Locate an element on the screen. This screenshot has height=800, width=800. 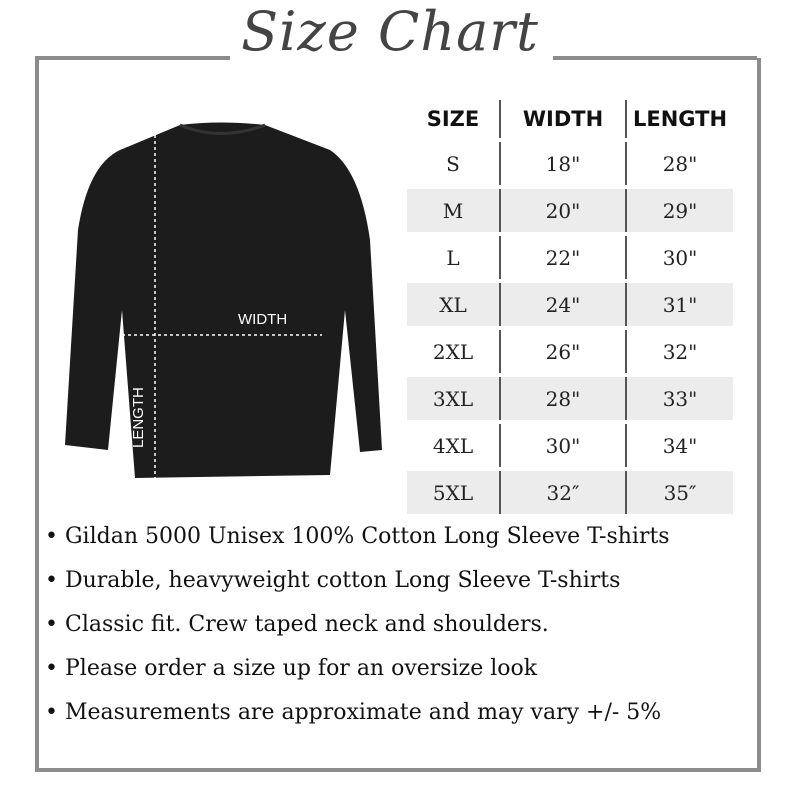
cell-width: 30" is located at coordinates (562, 444).